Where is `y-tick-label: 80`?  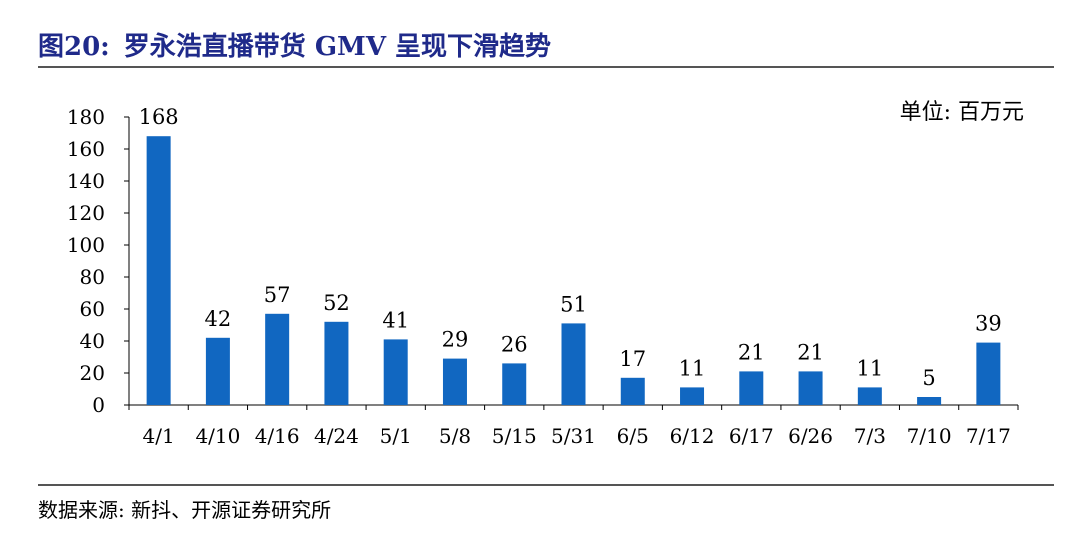 y-tick-label: 80 is located at coordinates (92, 277).